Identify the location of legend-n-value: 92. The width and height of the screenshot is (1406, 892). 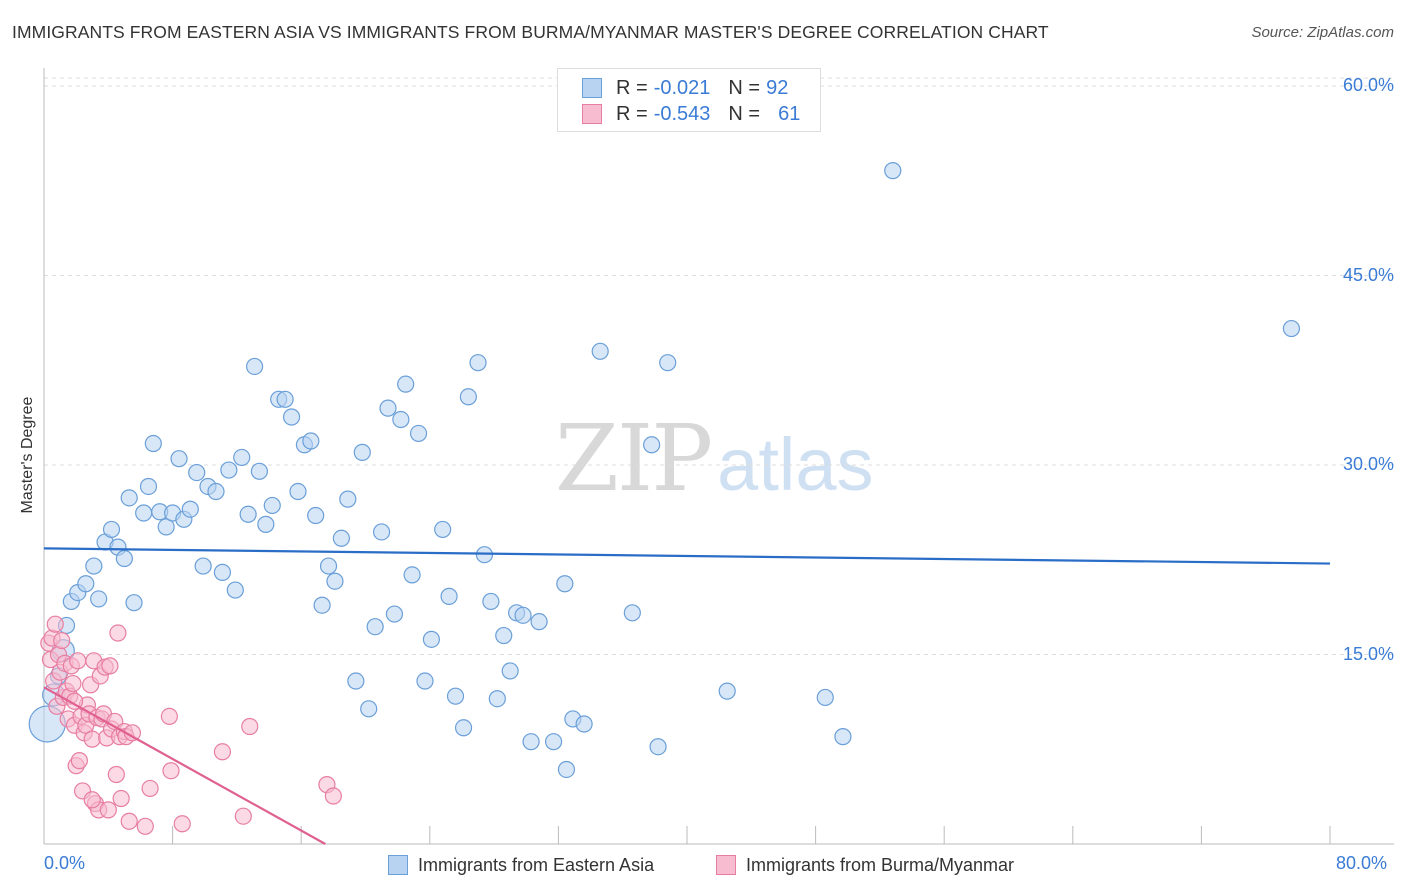
(777, 87).